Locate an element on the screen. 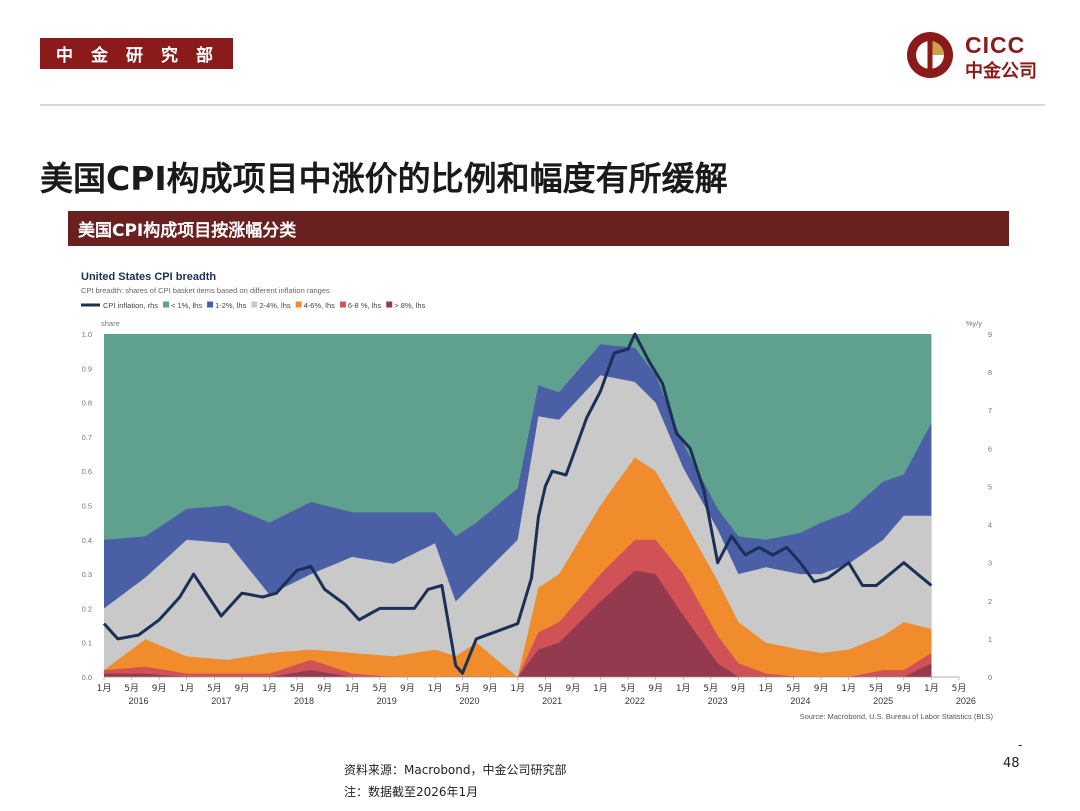 This screenshot has height=811, width=1080. page-title: 美国CPI构成项目中涨价的比例和幅度有所缓解 is located at coordinates (384, 178).